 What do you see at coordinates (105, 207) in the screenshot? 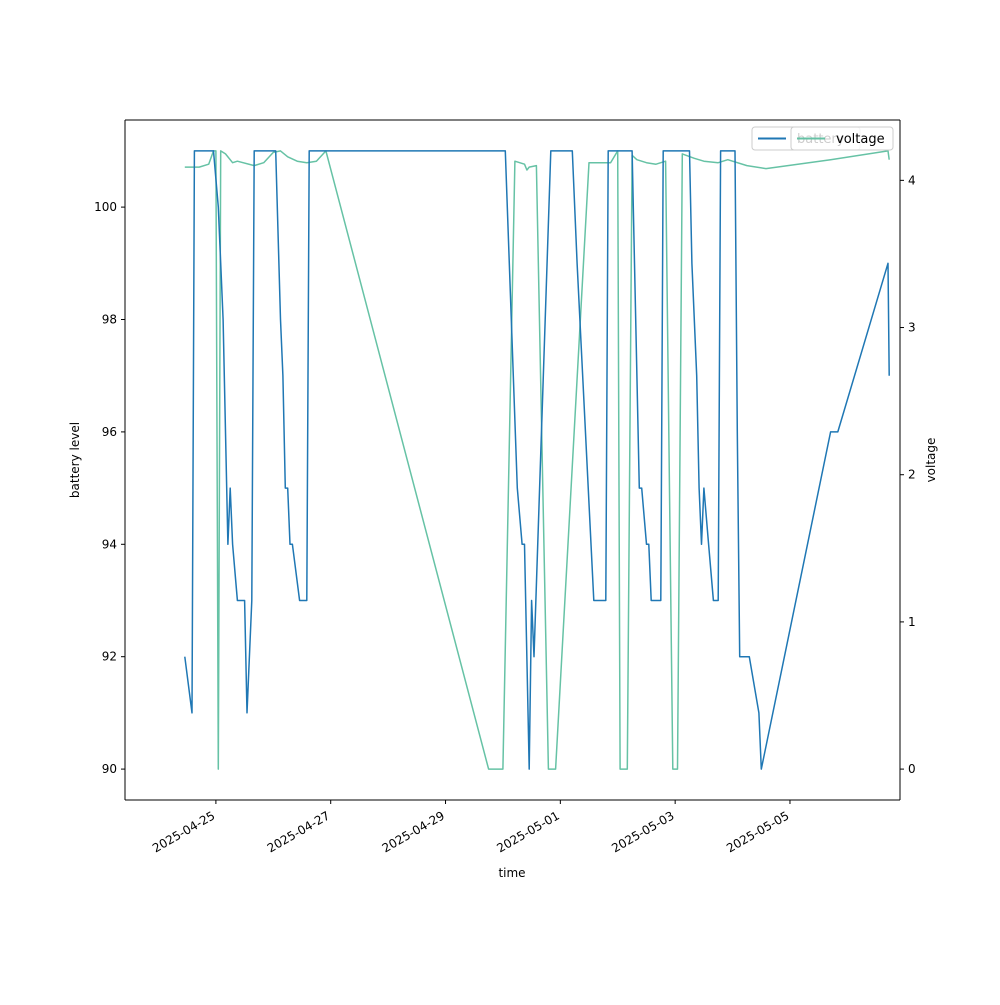
I see `left-y-tick-label: 100` at bounding box center [105, 207].